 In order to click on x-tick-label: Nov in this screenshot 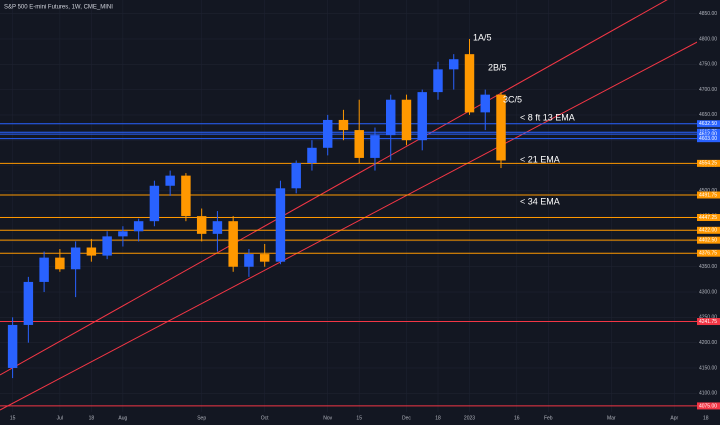, I will do `click(327, 418)`.